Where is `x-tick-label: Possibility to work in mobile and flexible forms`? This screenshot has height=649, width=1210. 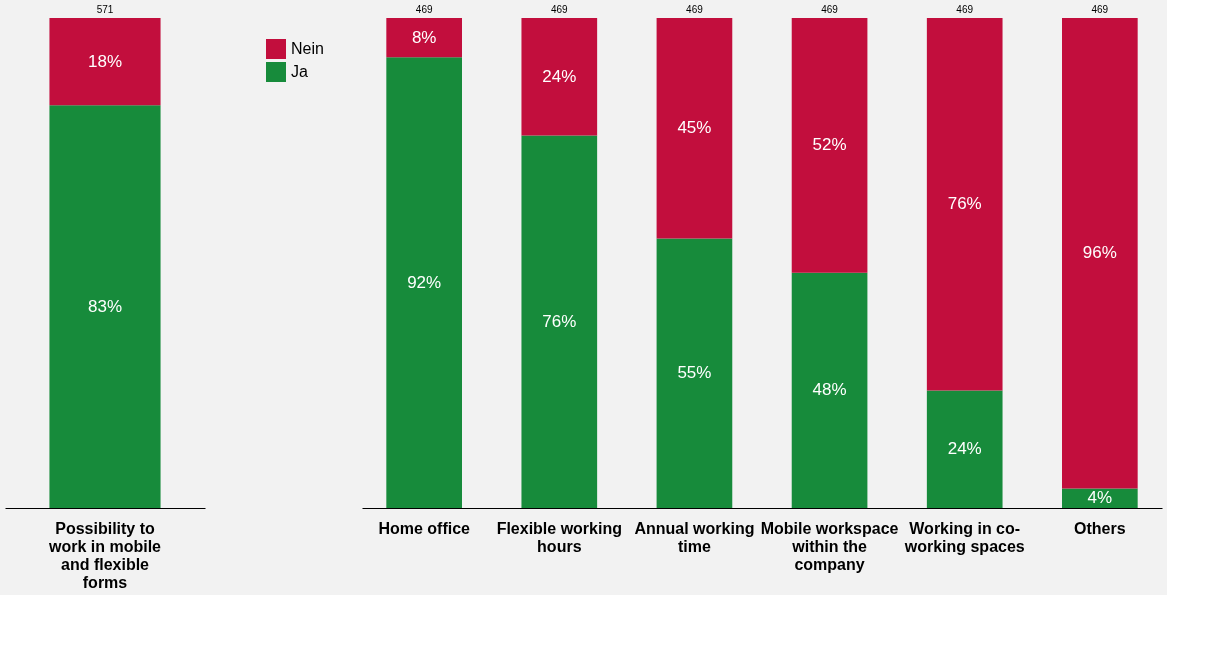 x-tick-label: Possibility to work in mobile and flexible forms is located at coordinates (104, 555).